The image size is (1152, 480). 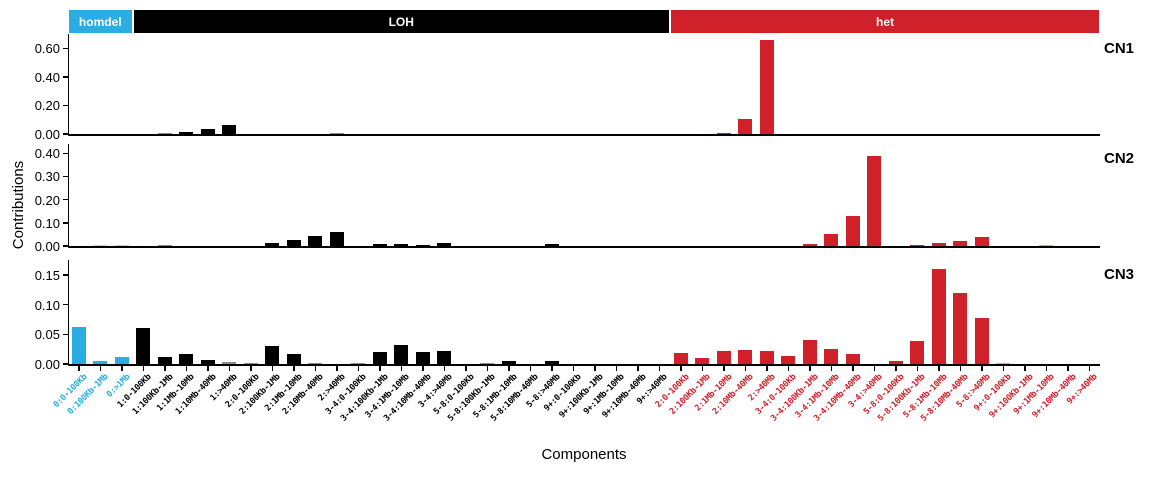 What do you see at coordinates (121, 360) in the screenshot?
I see `bar-CN3-0:>1Mb` at bounding box center [121, 360].